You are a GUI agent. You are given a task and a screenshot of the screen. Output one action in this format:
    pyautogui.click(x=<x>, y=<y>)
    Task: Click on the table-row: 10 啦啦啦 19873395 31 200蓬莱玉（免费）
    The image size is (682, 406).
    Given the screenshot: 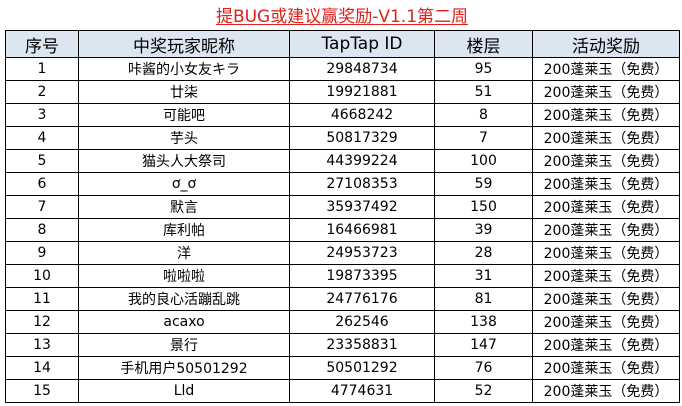 What is the action you would take?
    pyautogui.click(x=342, y=276)
    